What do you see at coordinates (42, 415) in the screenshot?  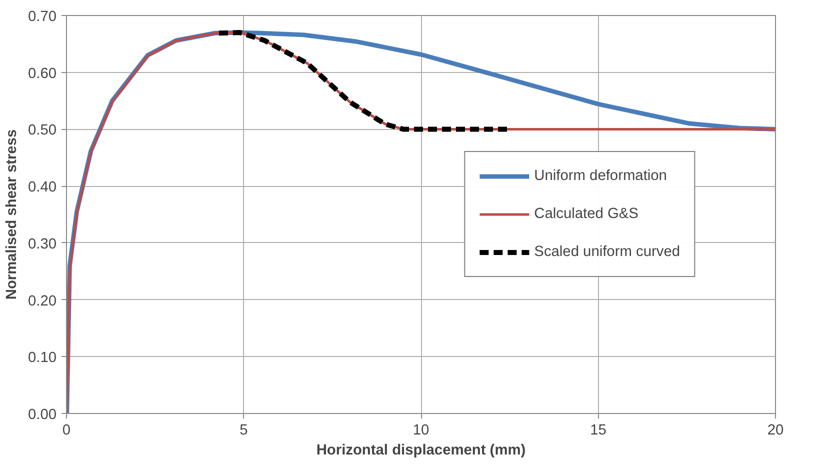 I see `y-tick-label: 0.00` at bounding box center [42, 415].